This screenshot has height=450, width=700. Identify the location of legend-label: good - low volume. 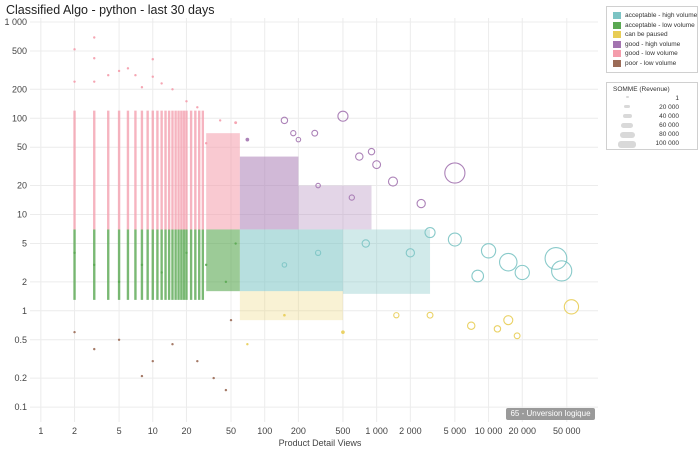
(651, 54).